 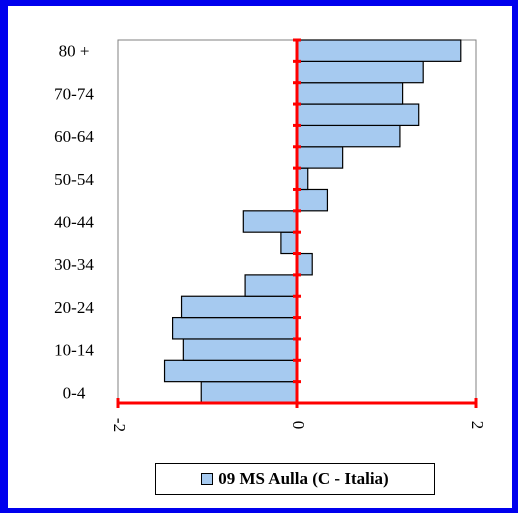 I want to click on x-tick-label: -2, so click(x=119, y=425).